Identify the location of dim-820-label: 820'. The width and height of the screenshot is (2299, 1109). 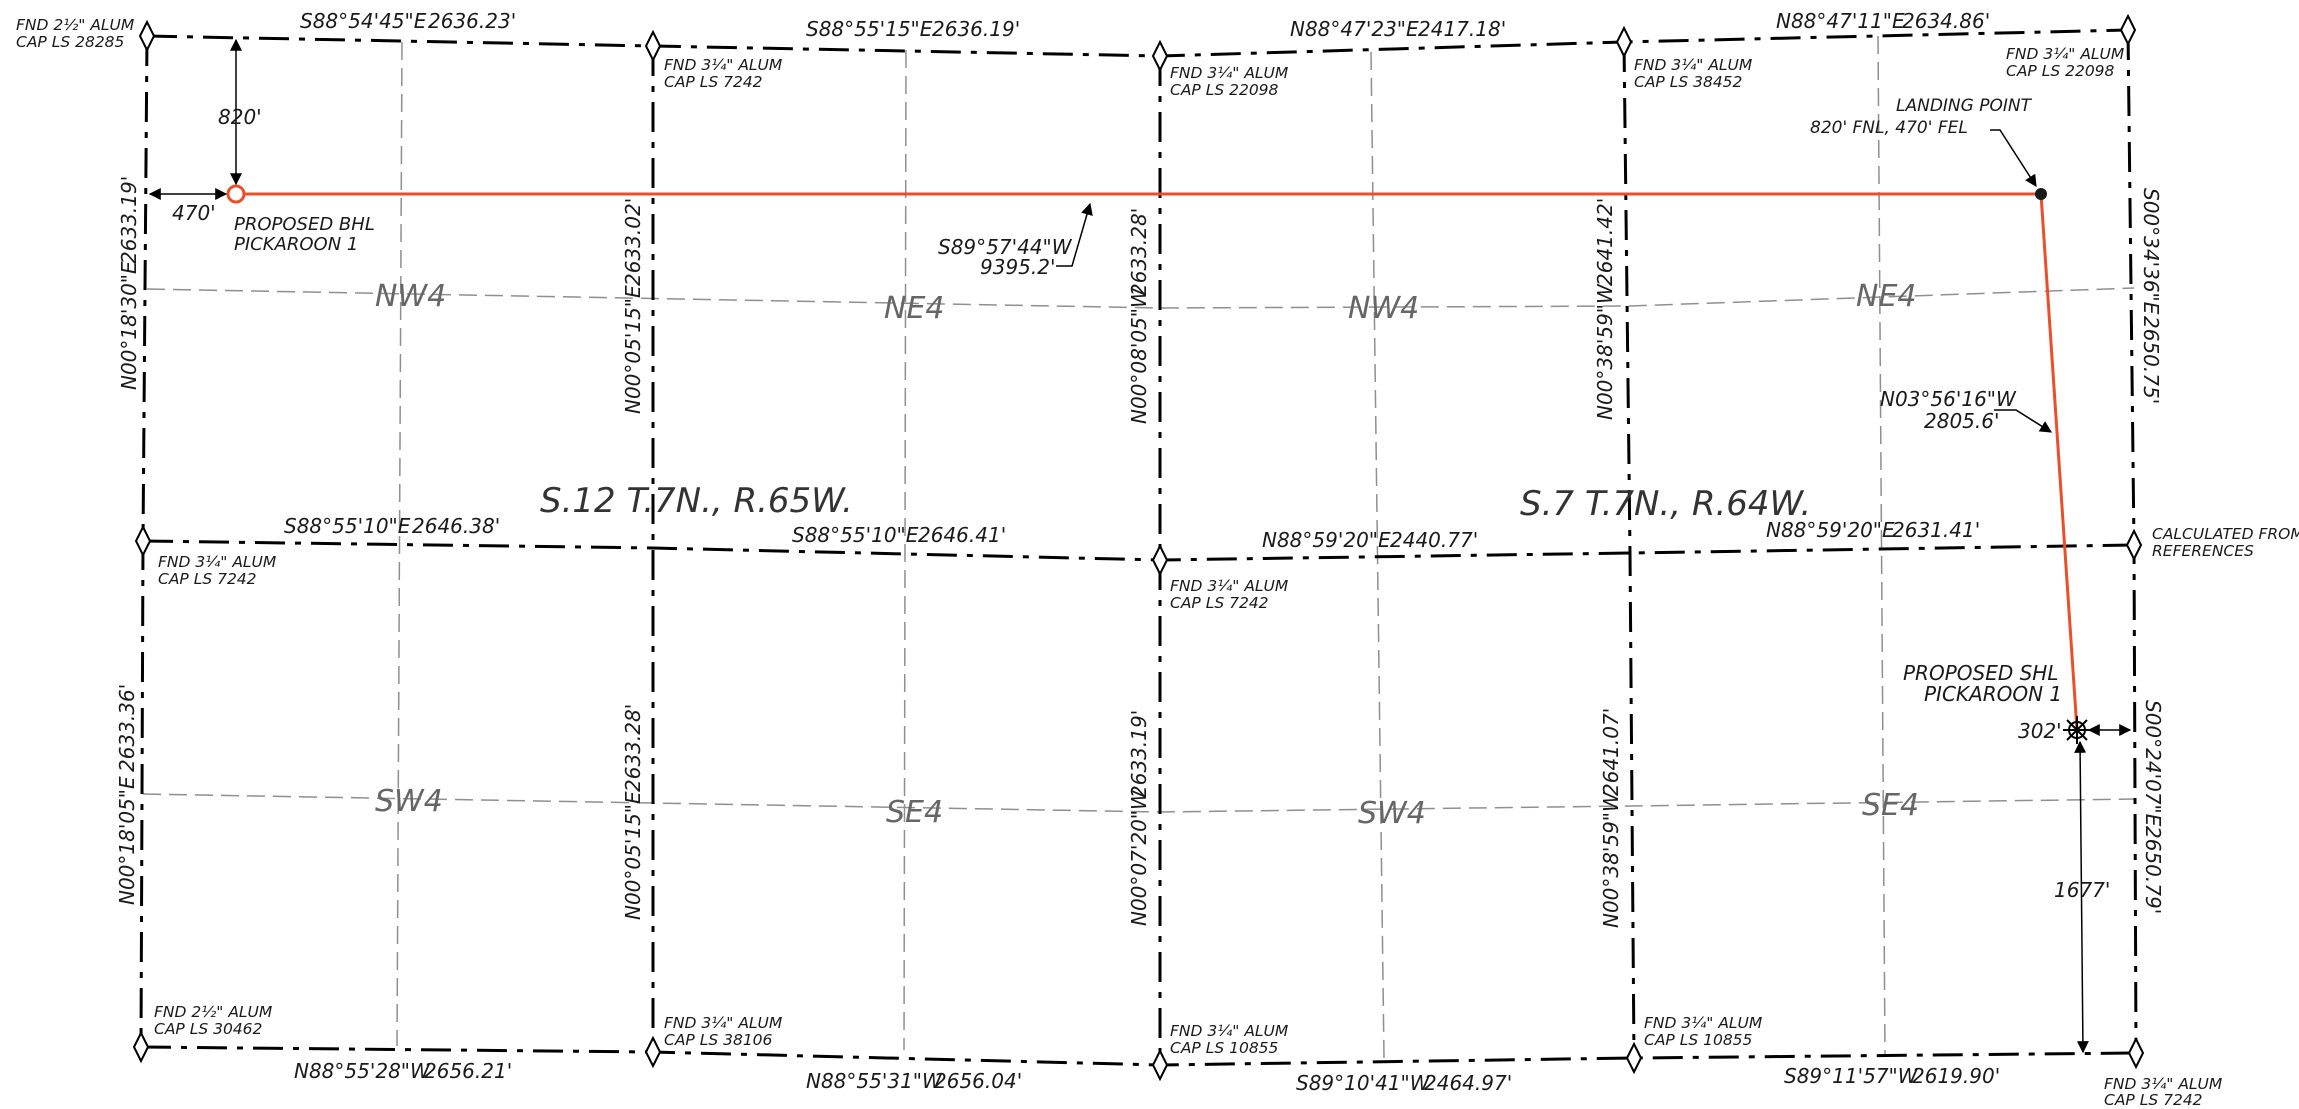
(240, 117).